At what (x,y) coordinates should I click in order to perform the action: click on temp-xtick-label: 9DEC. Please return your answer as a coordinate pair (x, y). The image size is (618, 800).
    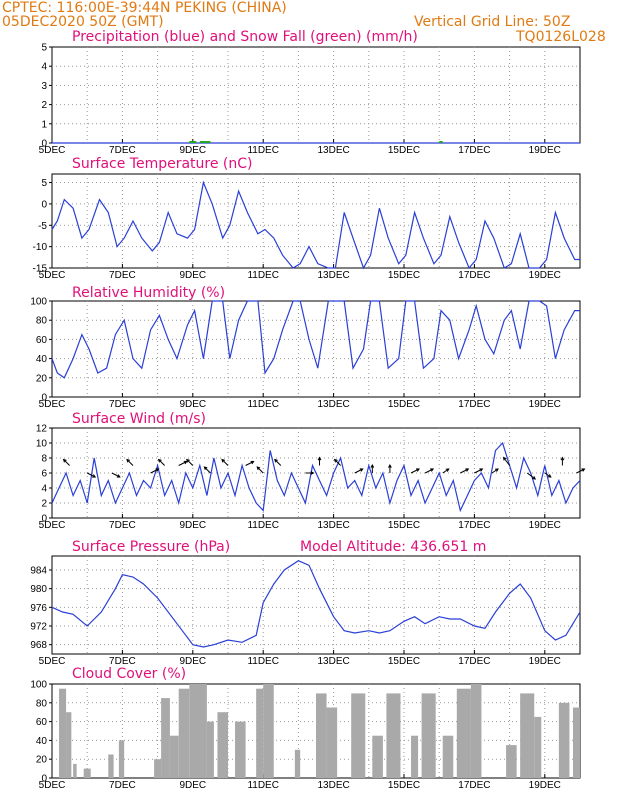
    Looking at the image, I should click on (192, 275).